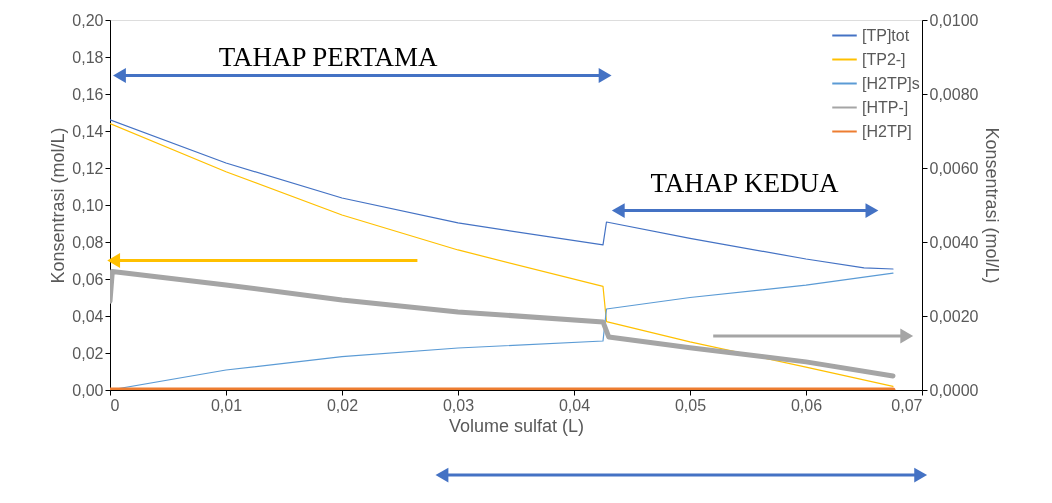 The width and height of the screenshot is (1052, 503). Describe the element at coordinates (516, 425) in the screenshot. I see `x-axis-title: Volume sulfat (L)` at that location.